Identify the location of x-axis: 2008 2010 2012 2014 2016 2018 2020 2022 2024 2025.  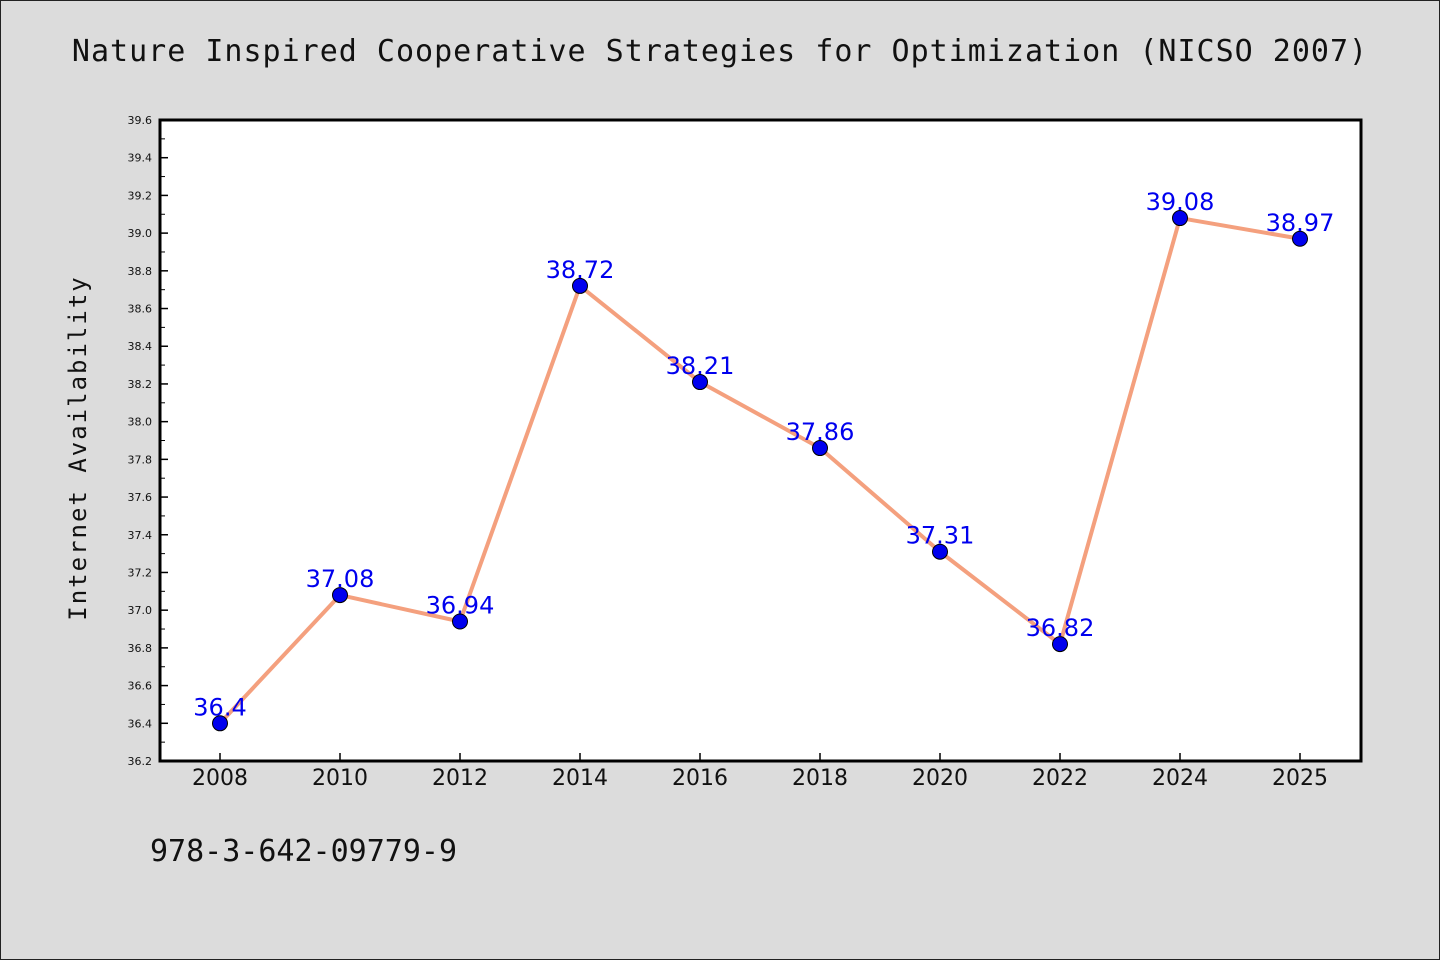
(760, 772).